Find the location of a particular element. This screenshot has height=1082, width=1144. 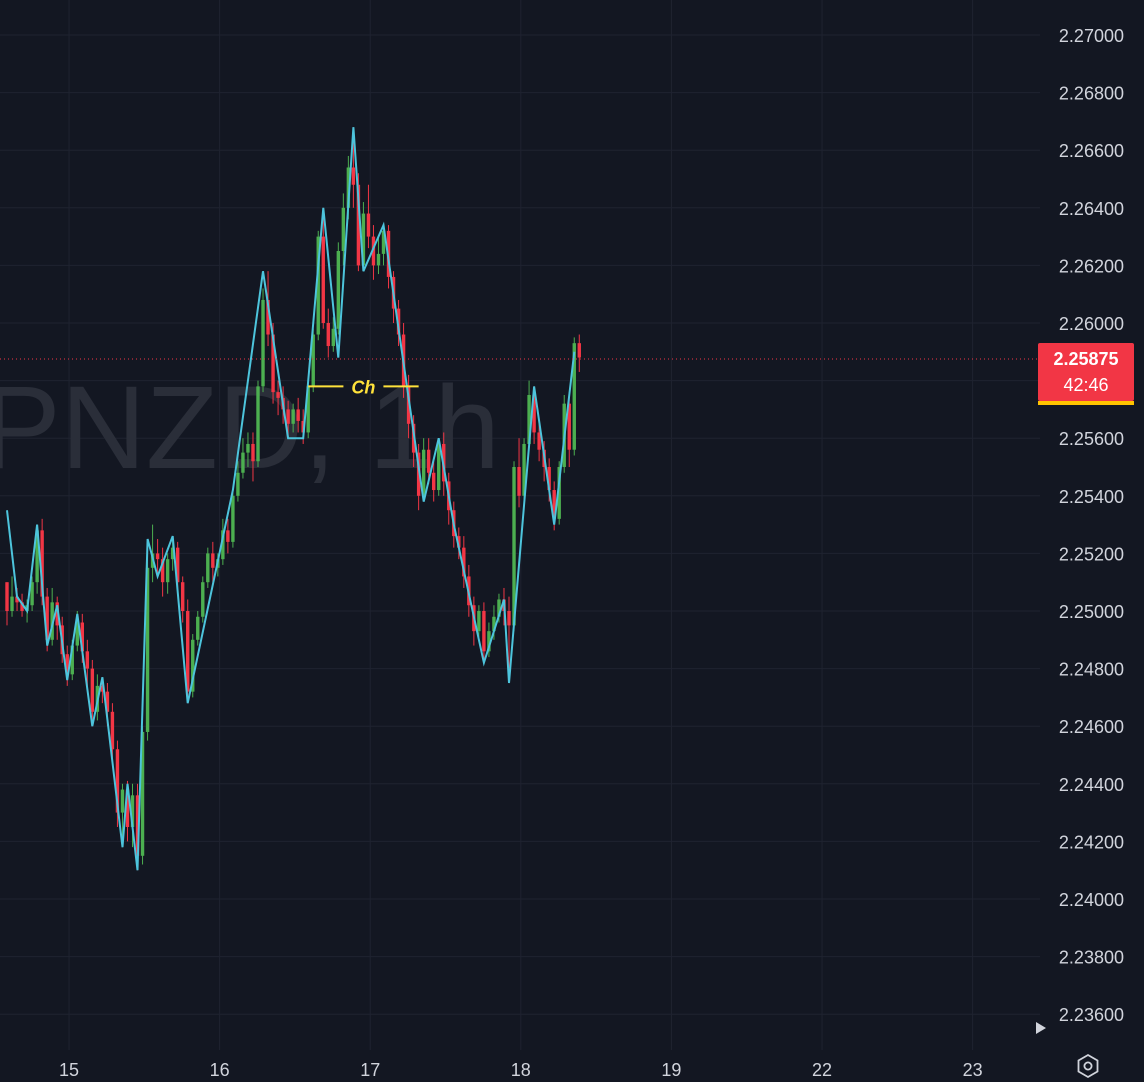

y-axis-tick-label: 2.26600 is located at coordinates (1091, 151).